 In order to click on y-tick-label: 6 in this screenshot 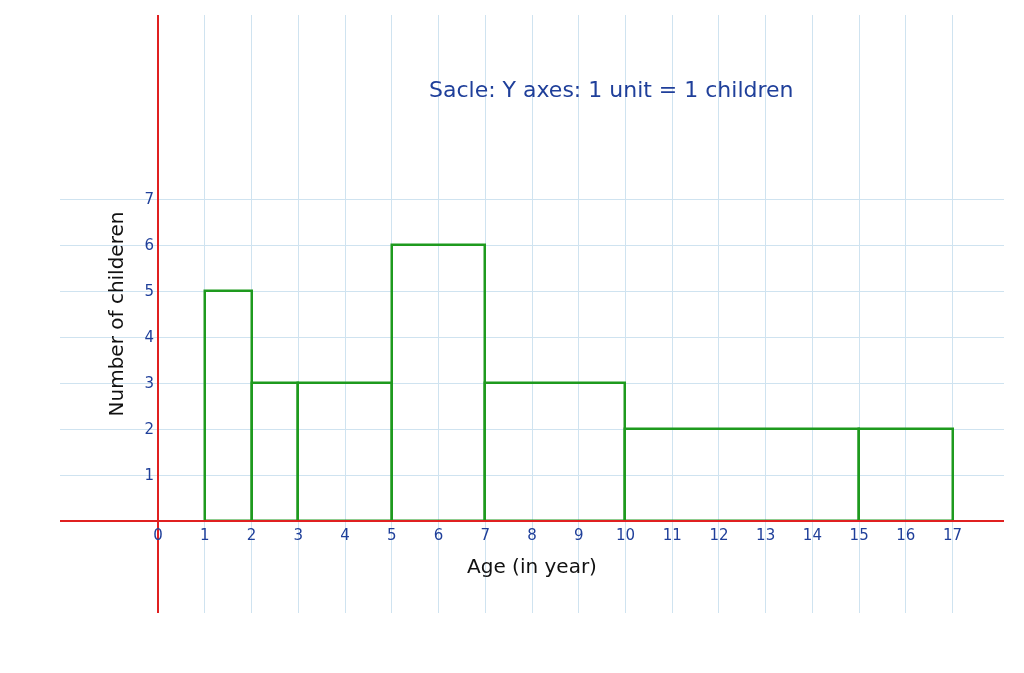, I will do `click(149, 245)`.